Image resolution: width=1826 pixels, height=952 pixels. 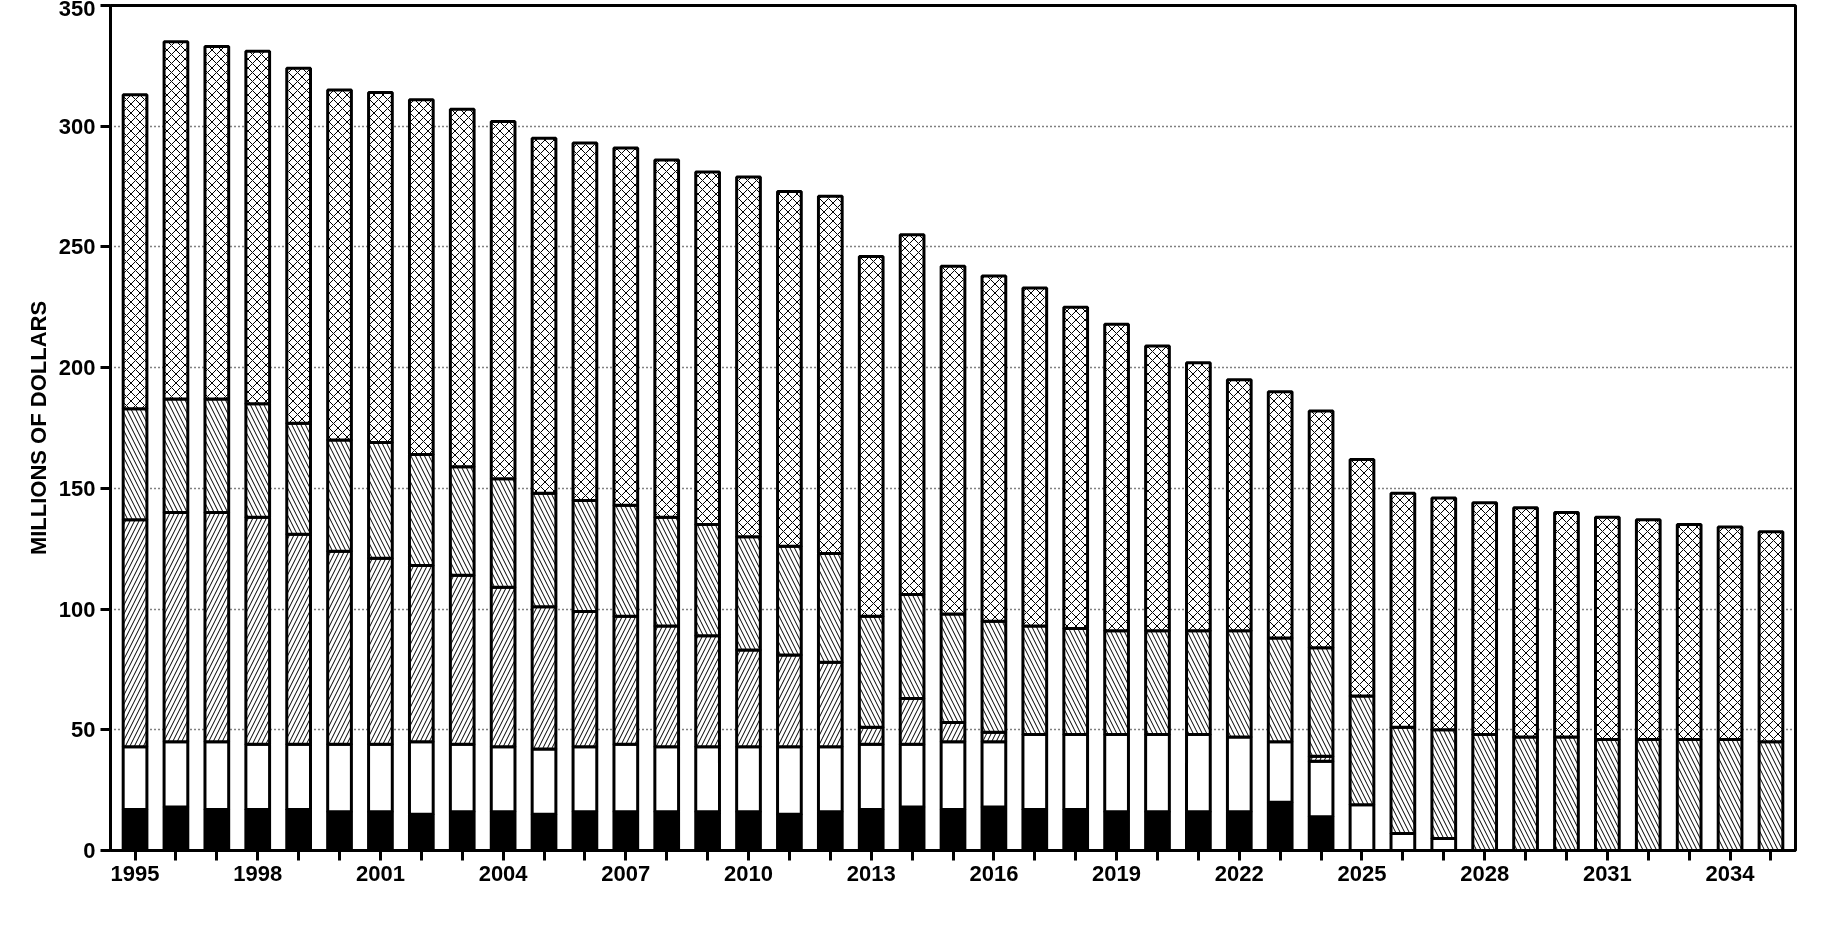 What do you see at coordinates (77, 10) in the screenshot?
I see `y-tick-label: 350` at bounding box center [77, 10].